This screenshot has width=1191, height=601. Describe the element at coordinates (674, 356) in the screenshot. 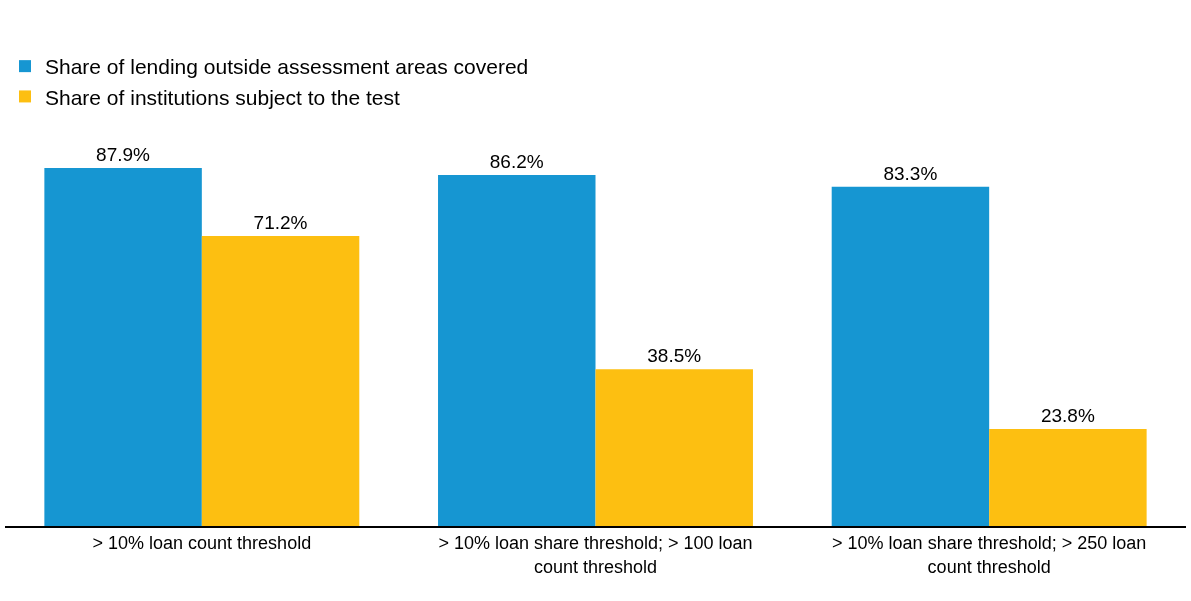

I see `data-label: 38.5%` at that location.